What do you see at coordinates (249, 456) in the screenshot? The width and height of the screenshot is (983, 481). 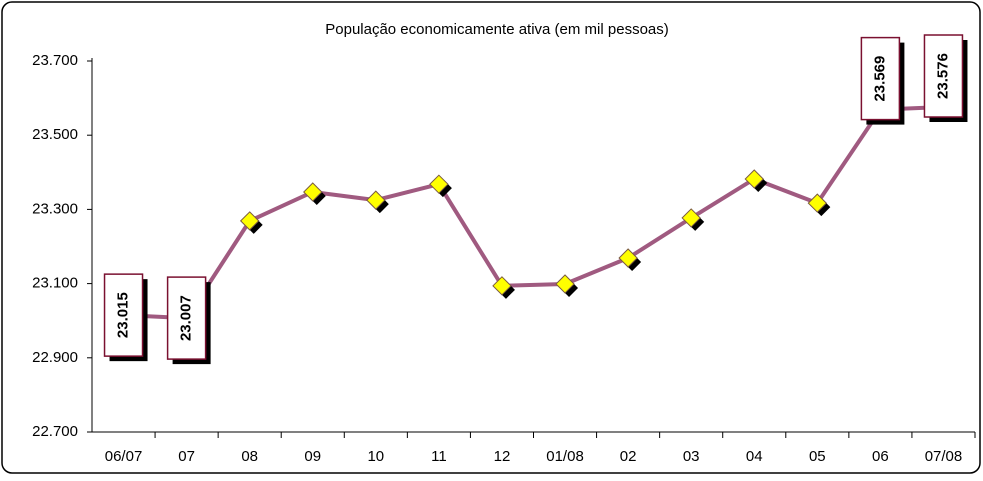 I see `x-tick-label: 08` at bounding box center [249, 456].